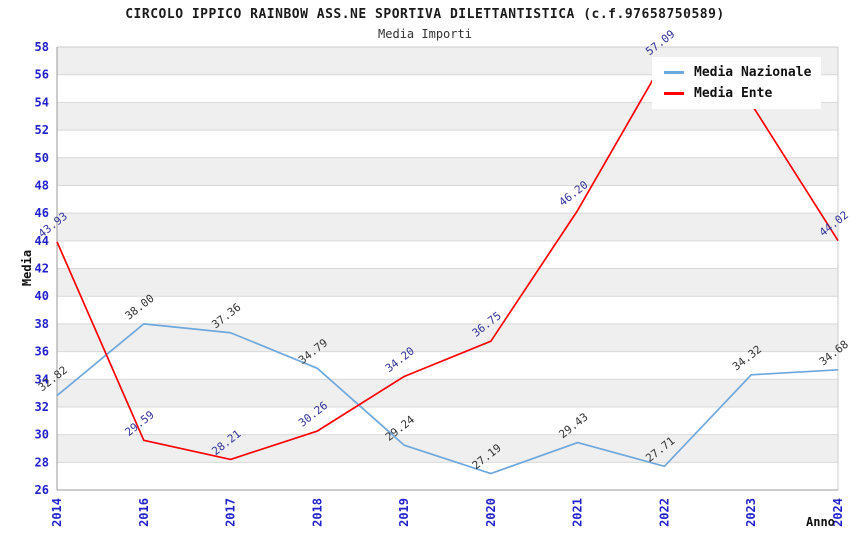  Describe the element at coordinates (404, 512) in the screenshot. I see `x-tick-label: 2019` at that location.